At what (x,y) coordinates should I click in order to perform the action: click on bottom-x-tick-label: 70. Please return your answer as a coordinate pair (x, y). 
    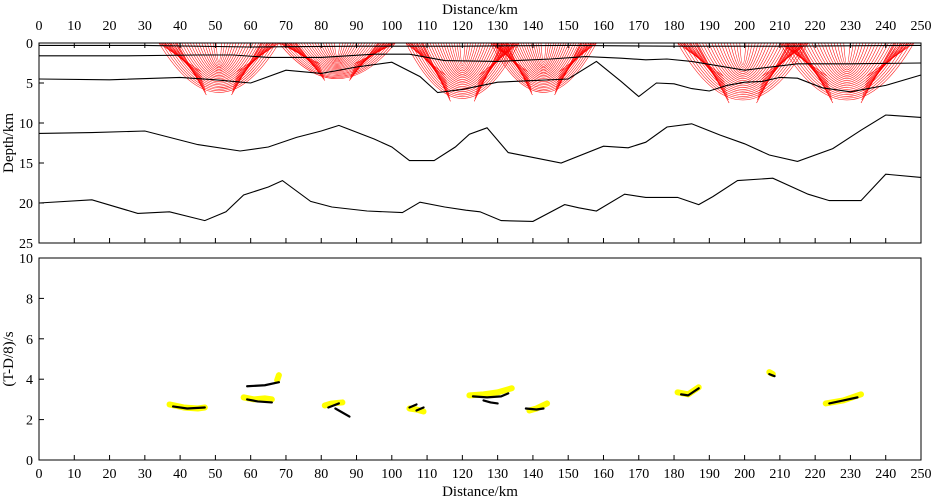
    Looking at the image, I should click on (286, 474).